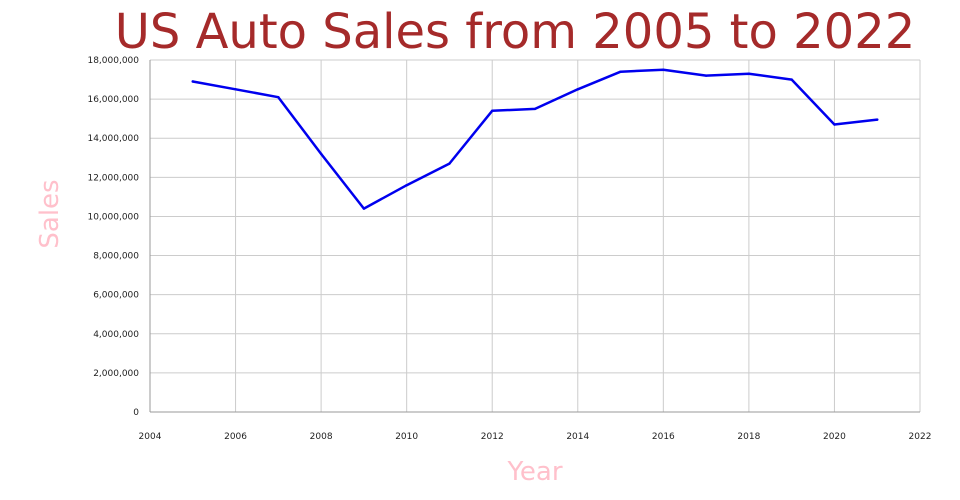 This screenshot has height=500, width=960. I want to click on x-tick-label: 2022, so click(920, 437).